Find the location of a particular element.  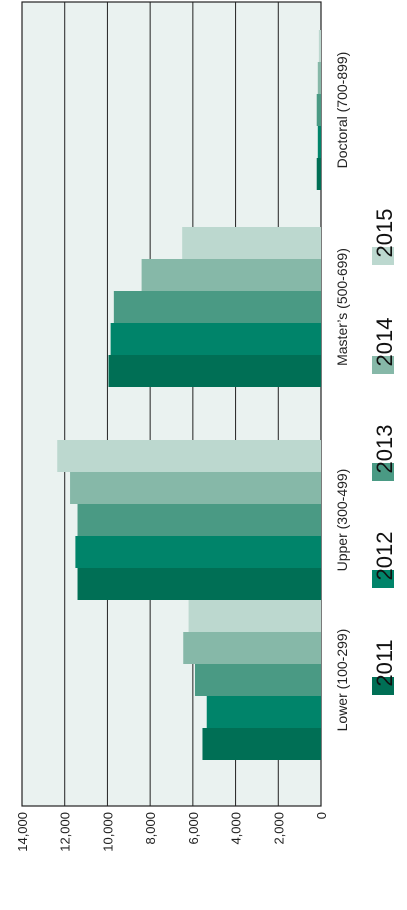

category-label: Lower (100-299) is located at coordinates (342, 680).